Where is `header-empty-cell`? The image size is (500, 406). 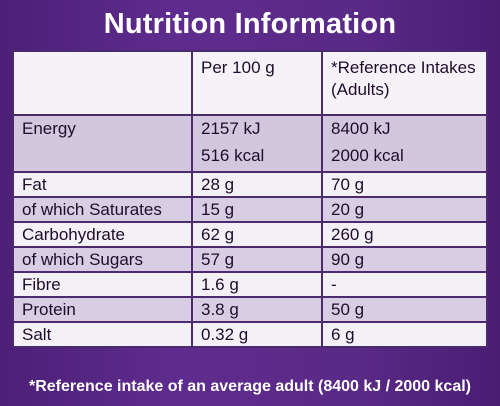 header-empty-cell is located at coordinates (102, 83).